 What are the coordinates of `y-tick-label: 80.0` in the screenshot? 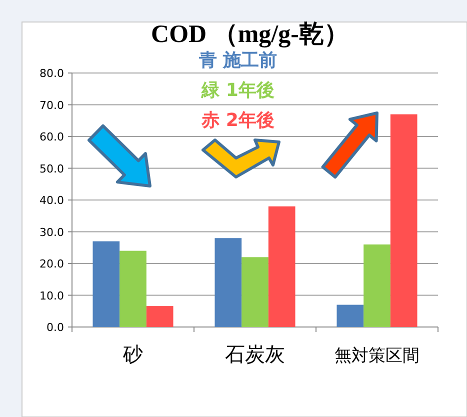 It's located at (52, 73).